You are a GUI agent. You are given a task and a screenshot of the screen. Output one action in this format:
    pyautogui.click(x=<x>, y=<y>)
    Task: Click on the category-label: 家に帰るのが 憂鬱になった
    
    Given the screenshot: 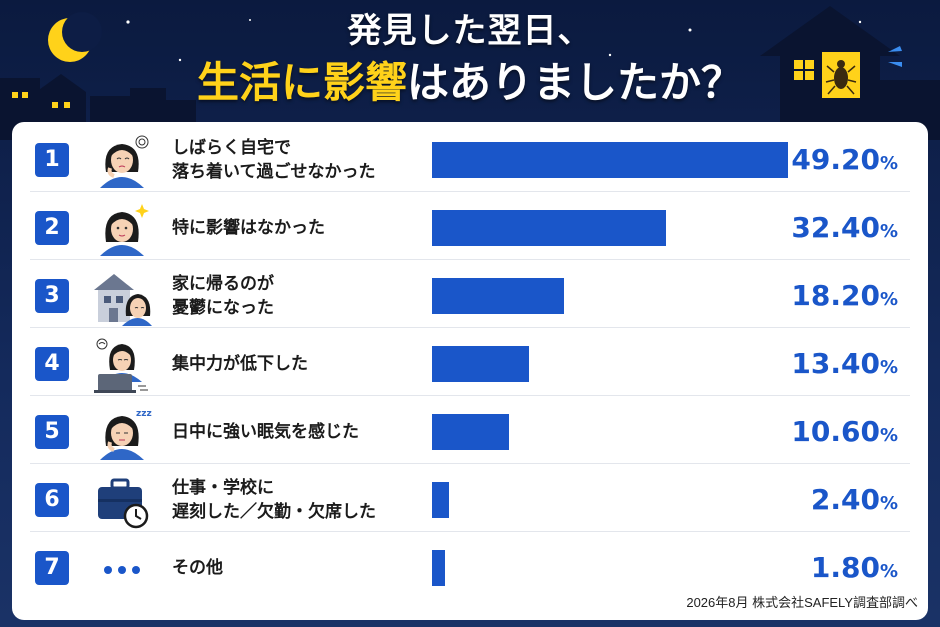 What is the action you would take?
    pyautogui.click(x=307, y=296)
    